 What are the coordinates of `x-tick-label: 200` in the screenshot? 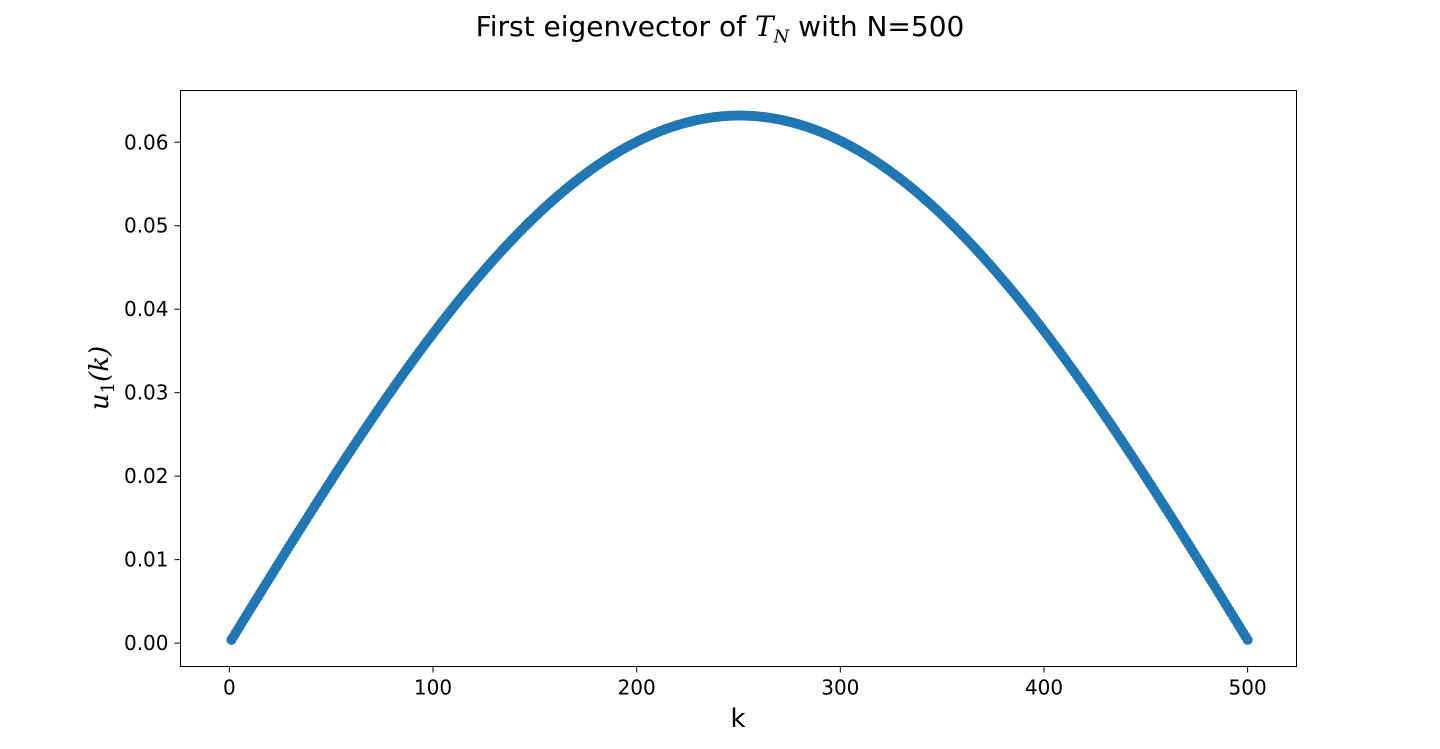 It's located at (637, 688).